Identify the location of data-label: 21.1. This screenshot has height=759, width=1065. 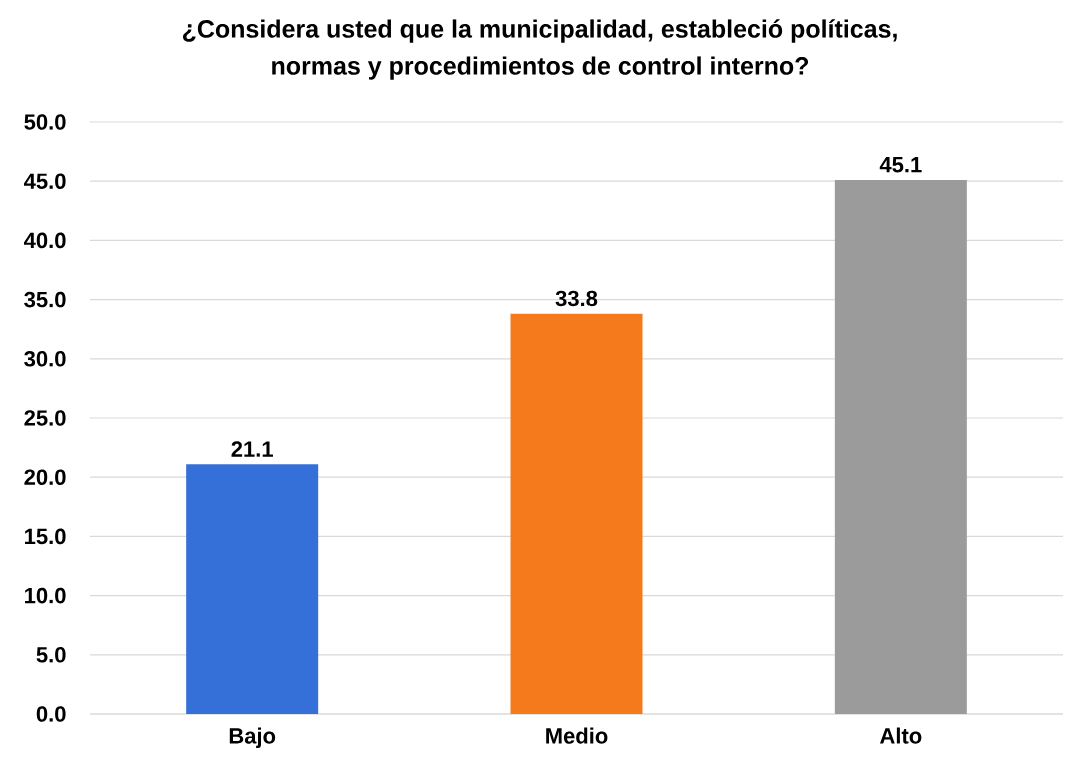
(252, 449).